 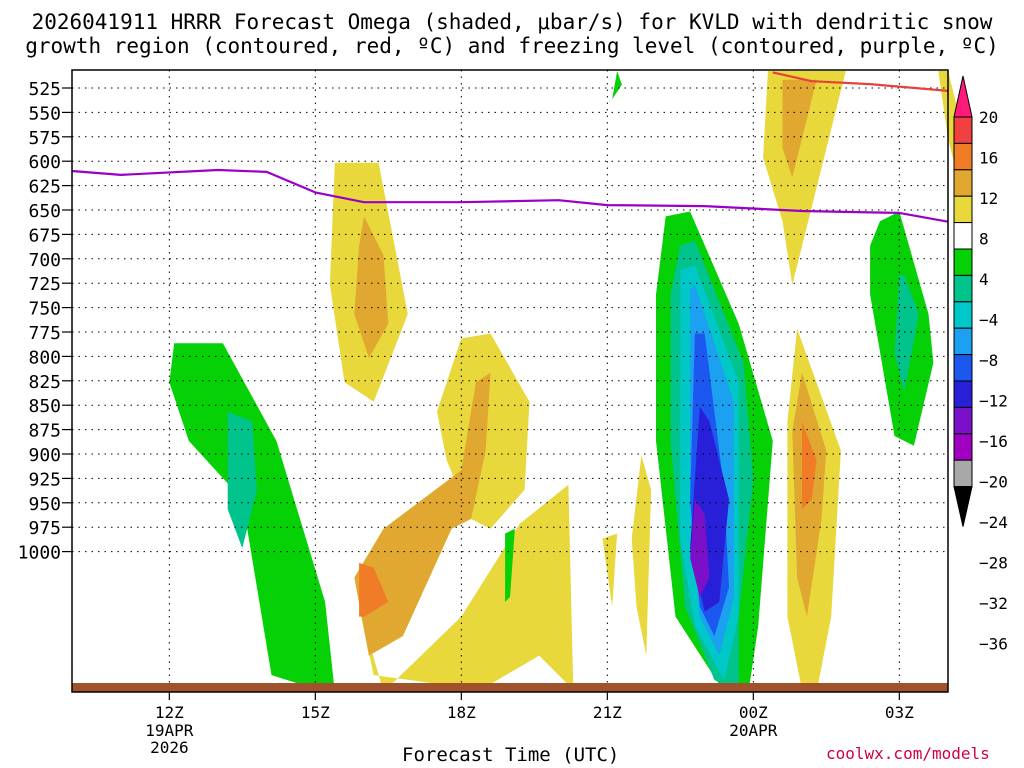 I want to click on colorbar-label-0: 20, so click(x=988, y=117).